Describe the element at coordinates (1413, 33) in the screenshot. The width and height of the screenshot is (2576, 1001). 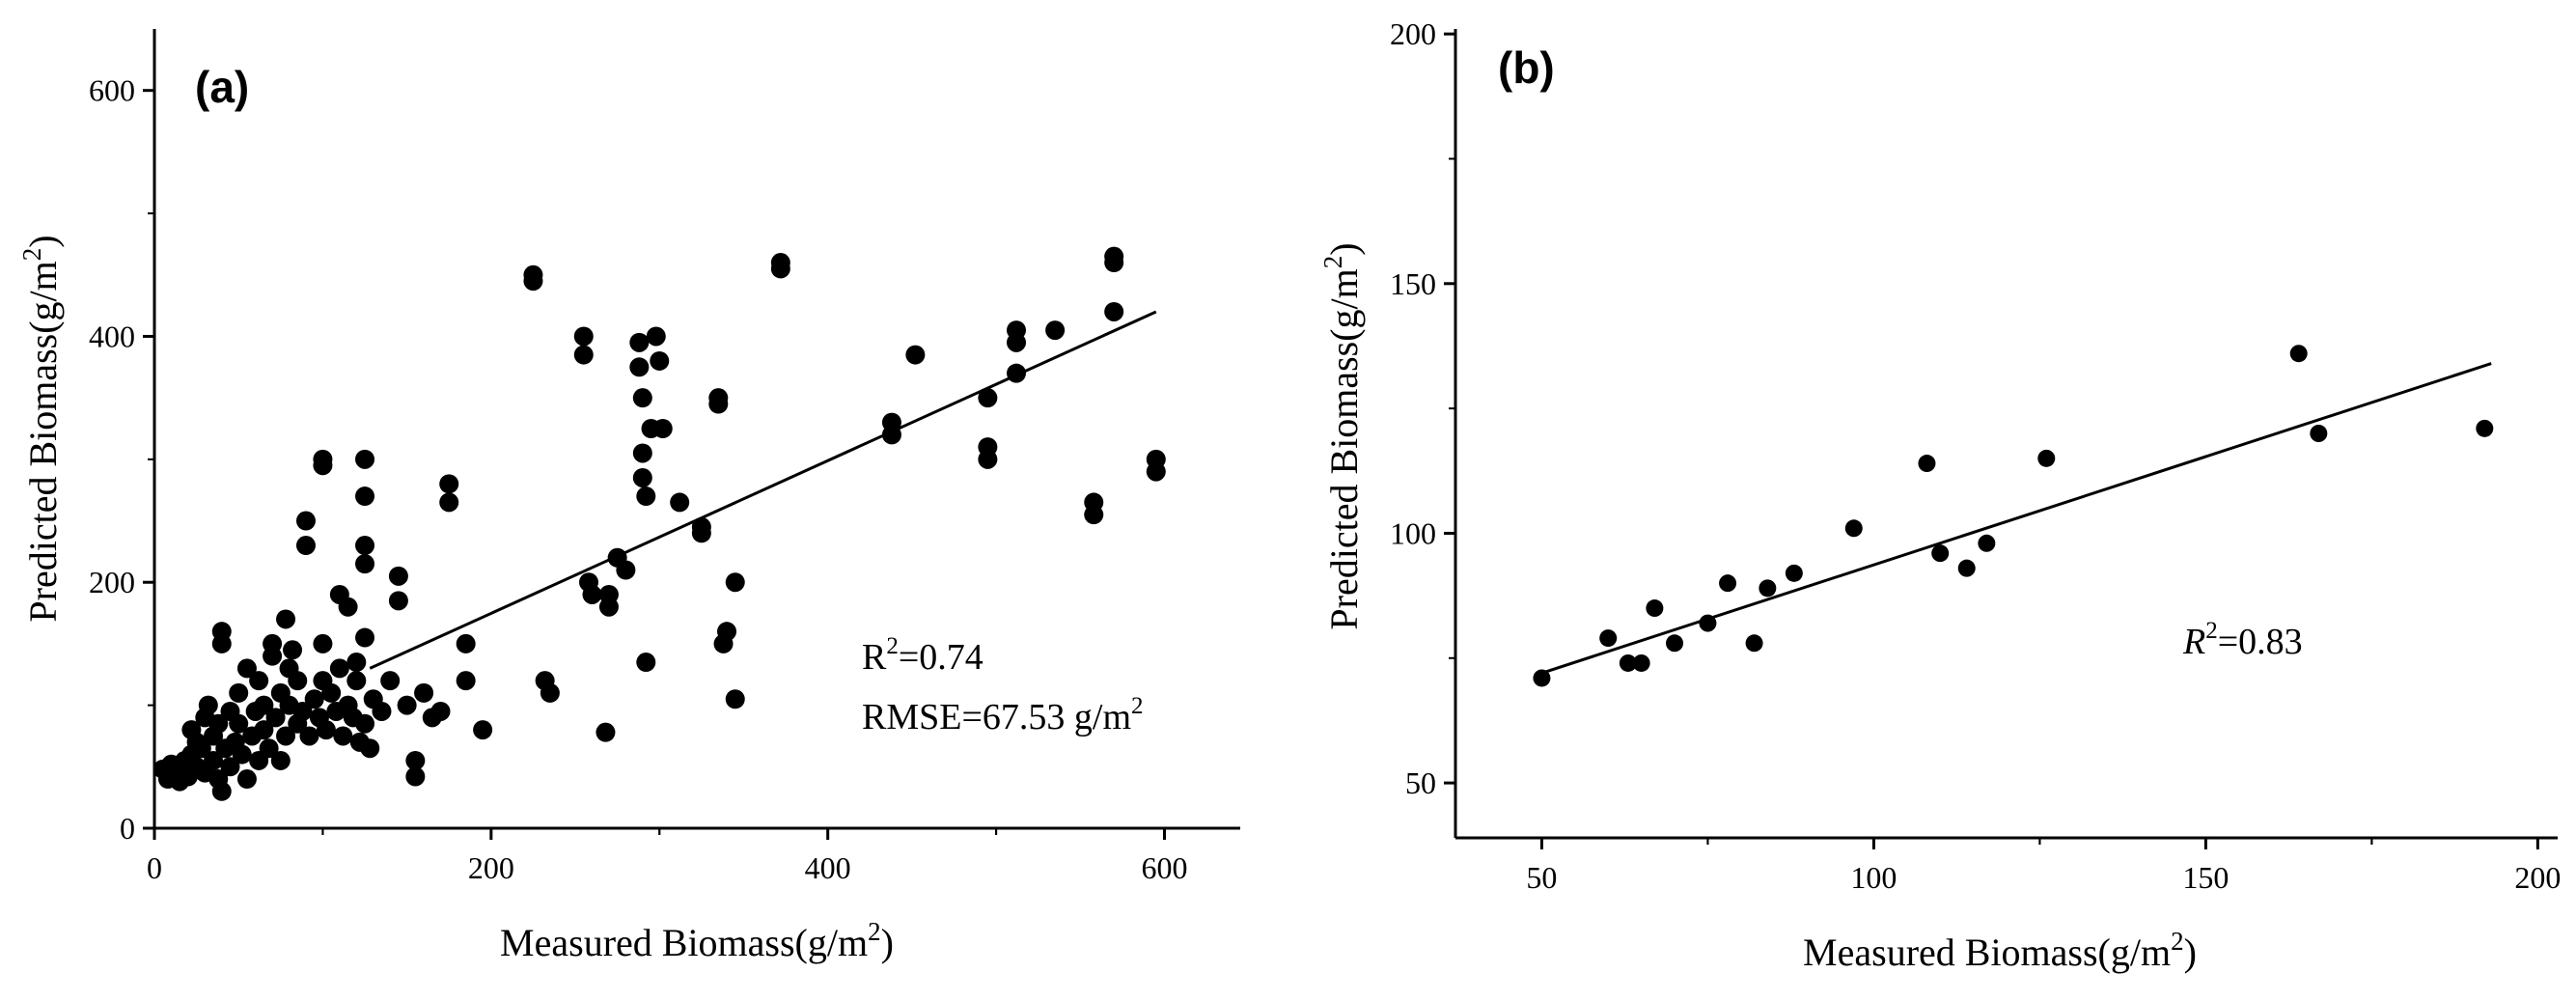
I see `panel-b-y-tick-label: 200` at that location.